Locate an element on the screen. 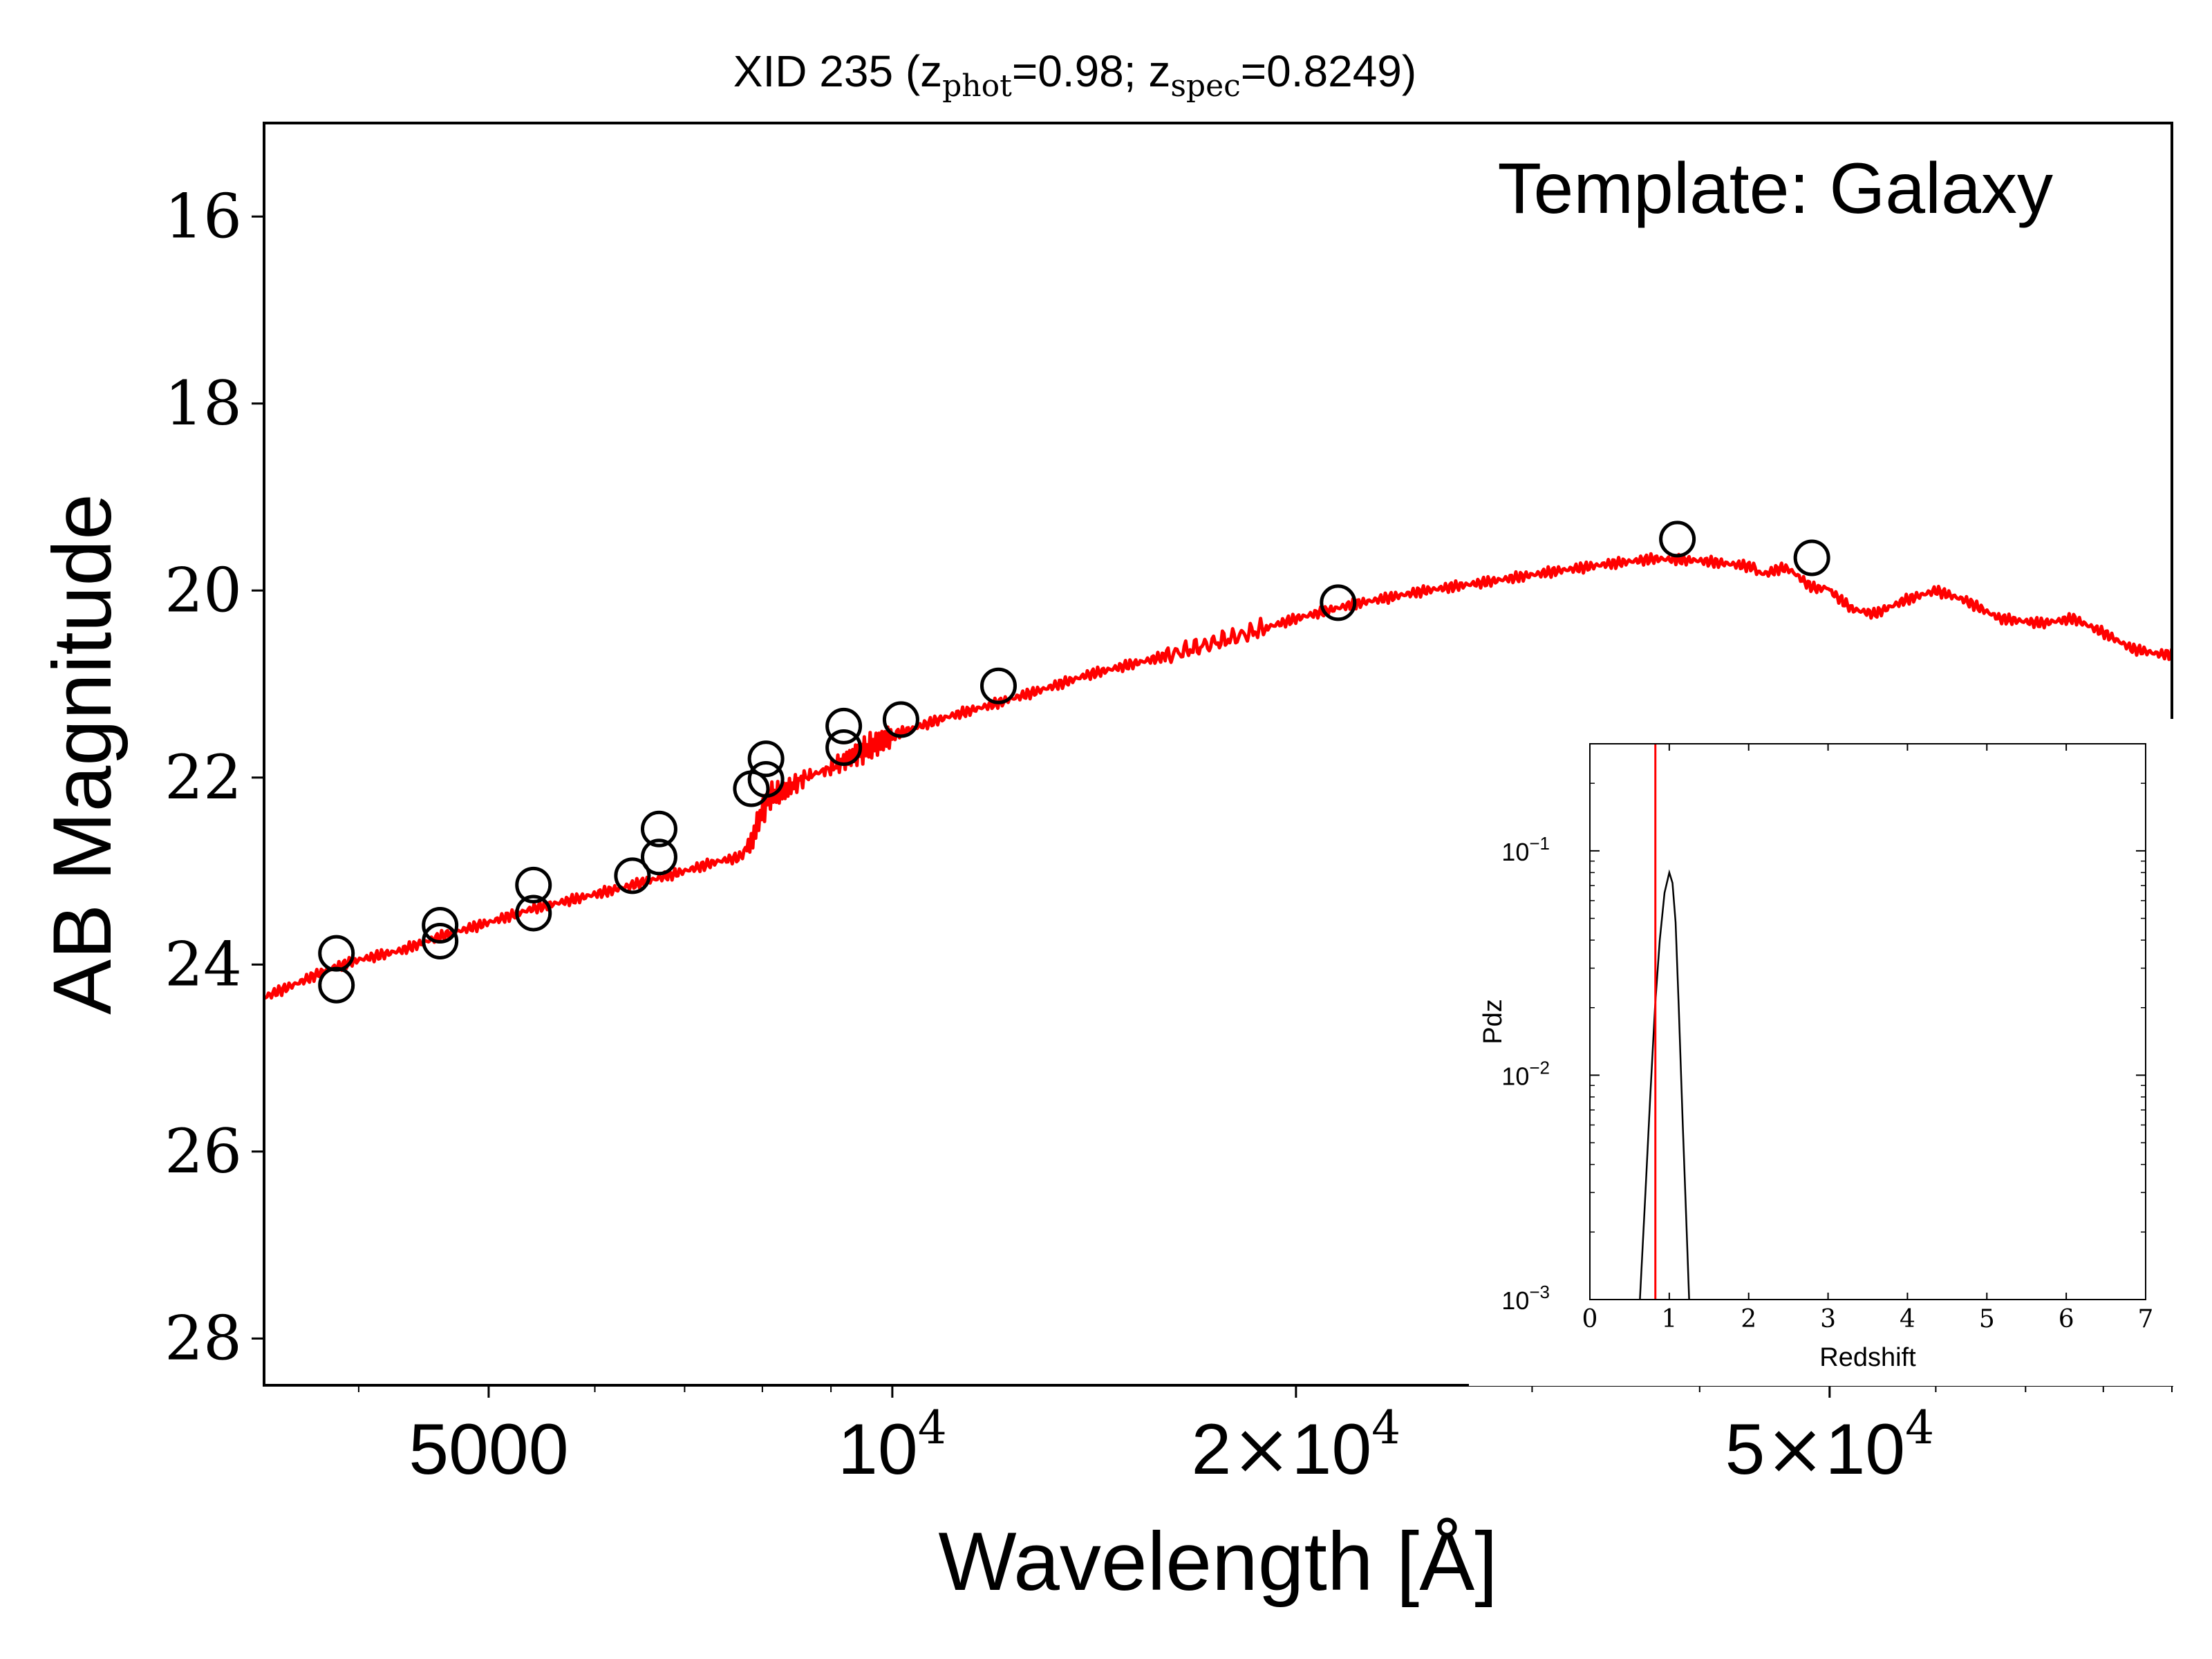 The width and height of the screenshot is (2212, 1659). pdz-curve is located at coordinates (1665, 1084).